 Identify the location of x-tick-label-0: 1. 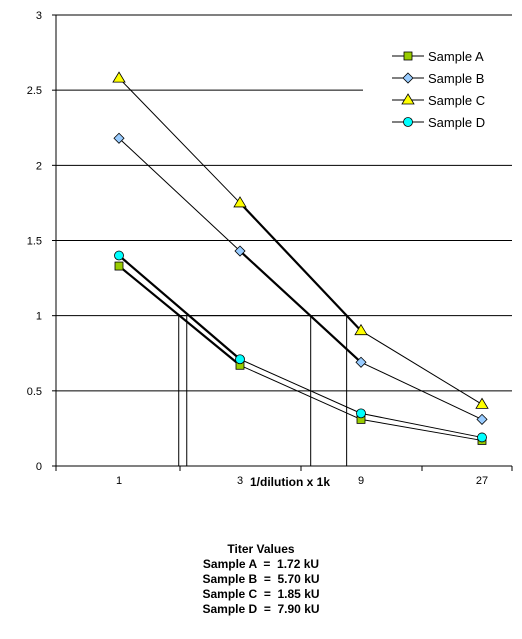
(119, 481).